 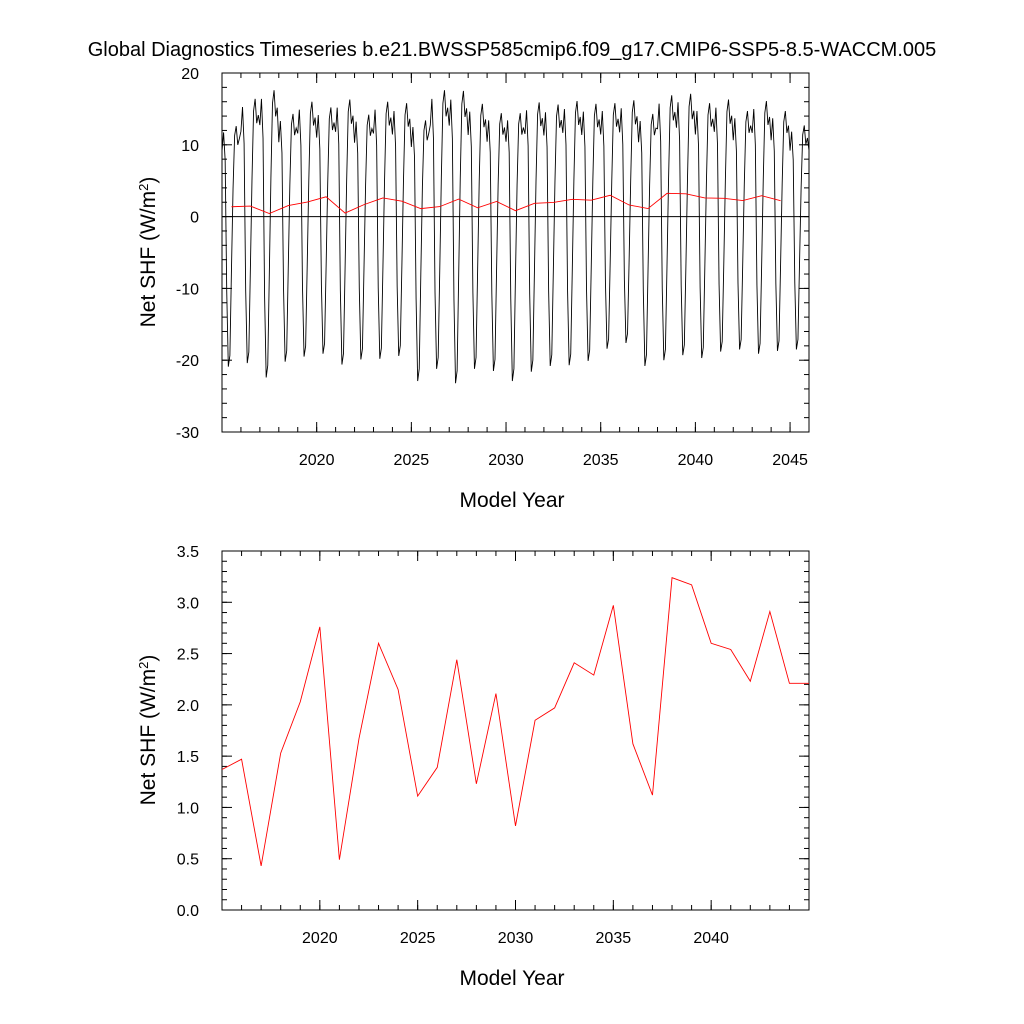 What do you see at coordinates (188, 706) in the screenshot?
I see `bottom-y-tick-label: 2.0` at bounding box center [188, 706].